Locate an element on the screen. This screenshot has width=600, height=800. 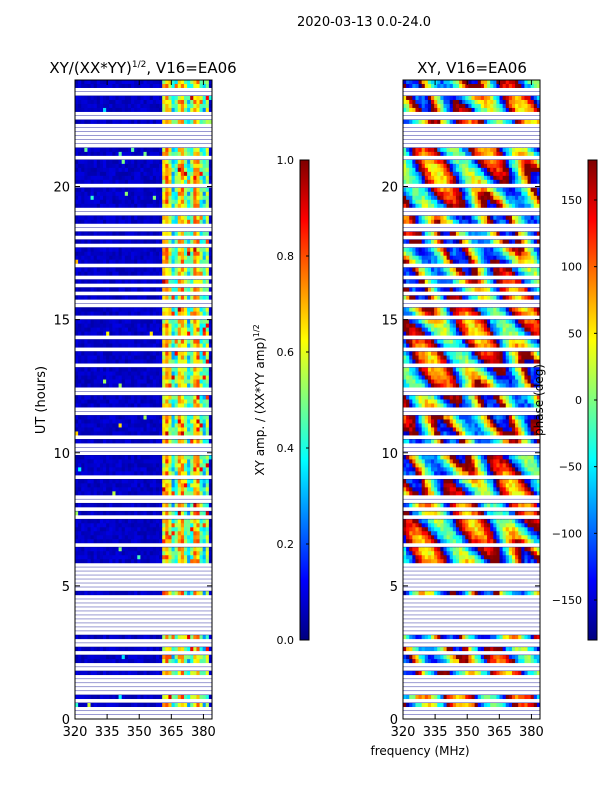
heatmap-blank-row is located at coordinates (143, 665).